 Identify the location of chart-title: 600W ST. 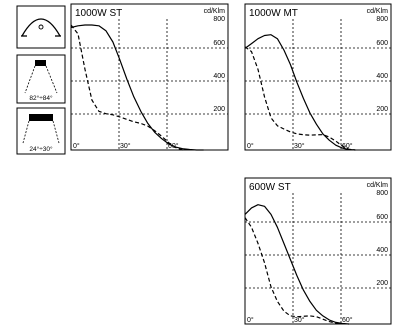
(270, 187).